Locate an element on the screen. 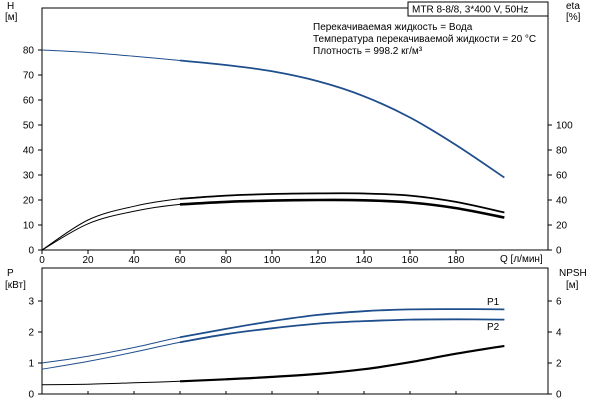 The image size is (600, 400). head-tick-label: 30 is located at coordinates (29, 176).